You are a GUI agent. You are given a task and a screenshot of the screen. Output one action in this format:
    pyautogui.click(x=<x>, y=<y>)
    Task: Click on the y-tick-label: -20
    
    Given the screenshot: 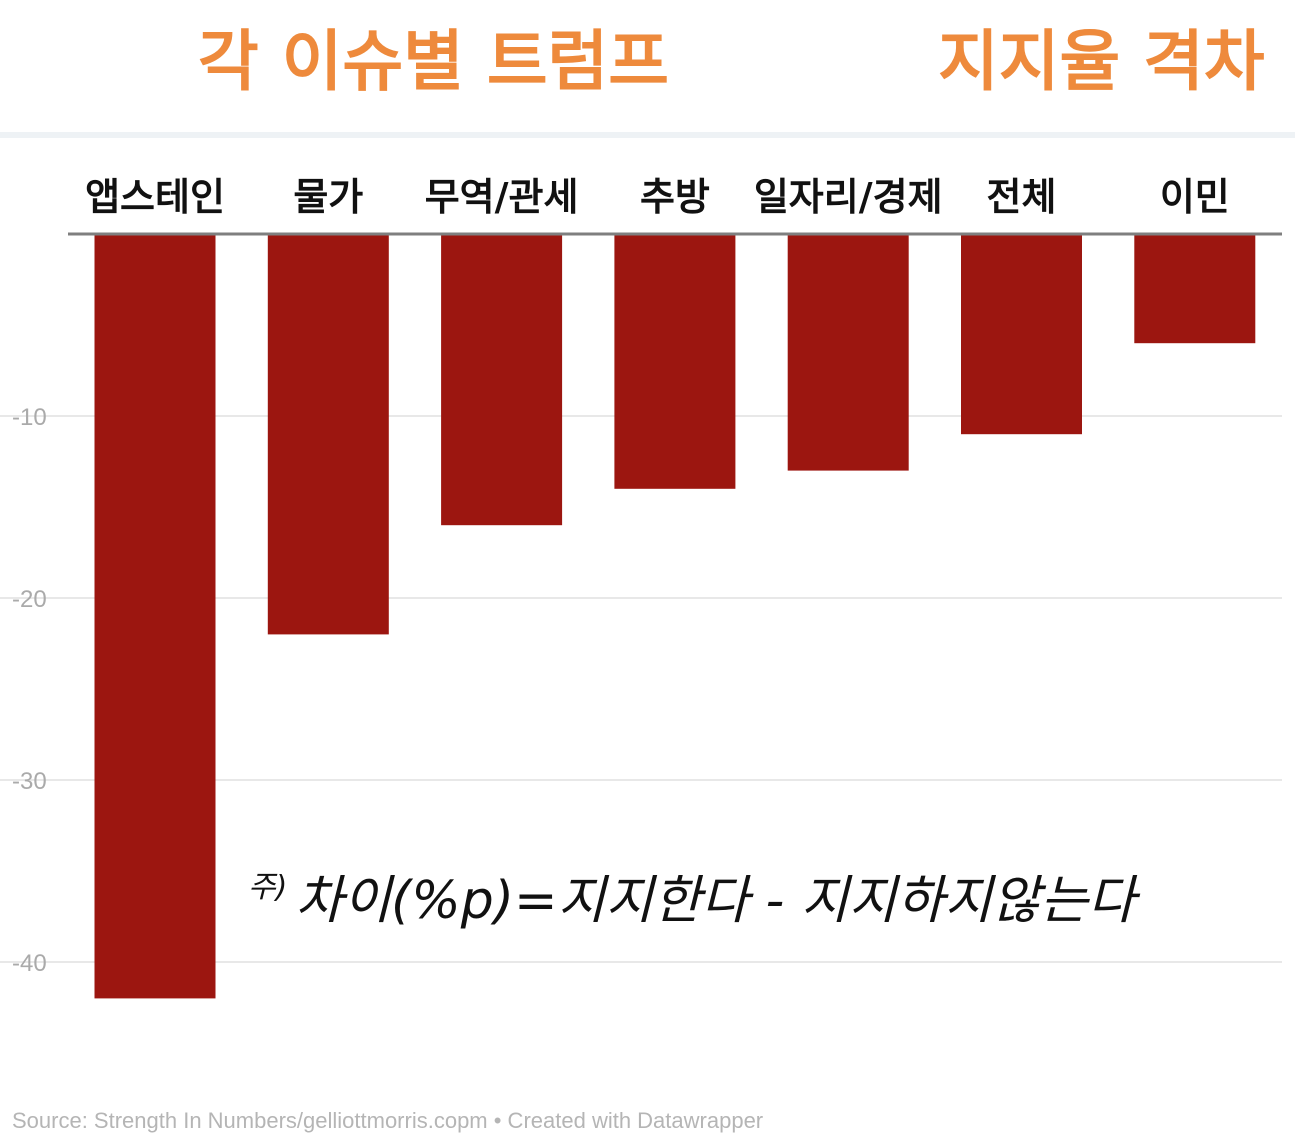 What is the action you would take?
    pyautogui.click(x=29, y=599)
    